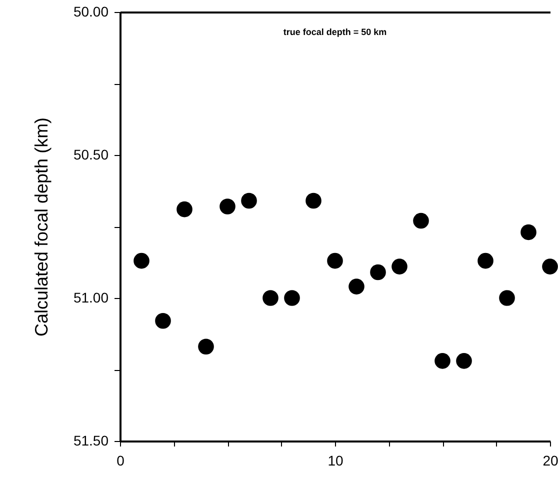 The height and width of the screenshot is (479, 558). Describe the element at coordinates (120, 460) in the screenshot. I see `x-tick-label: 0` at that location.